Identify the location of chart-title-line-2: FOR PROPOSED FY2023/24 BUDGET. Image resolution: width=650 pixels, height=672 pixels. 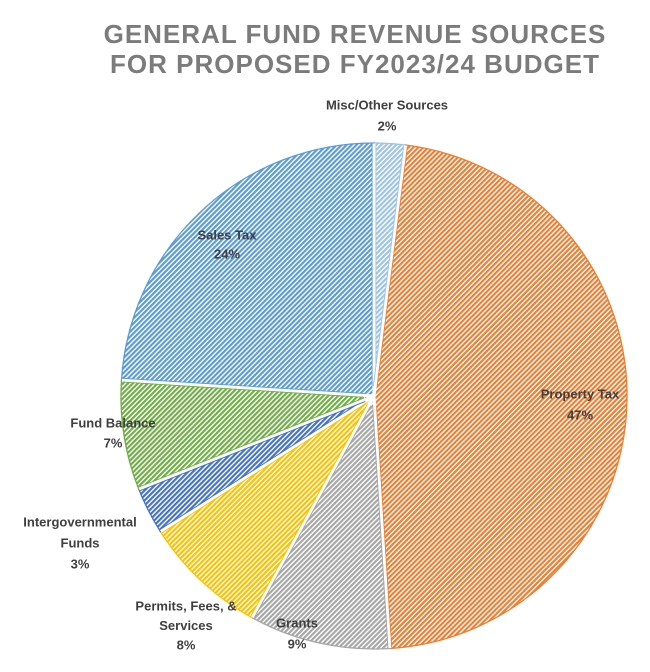
(355, 64).